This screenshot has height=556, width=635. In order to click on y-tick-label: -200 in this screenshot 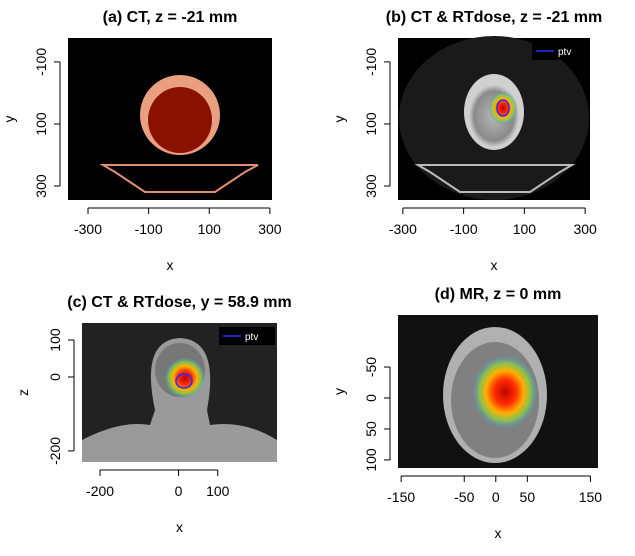, I will do `click(55, 451)`.